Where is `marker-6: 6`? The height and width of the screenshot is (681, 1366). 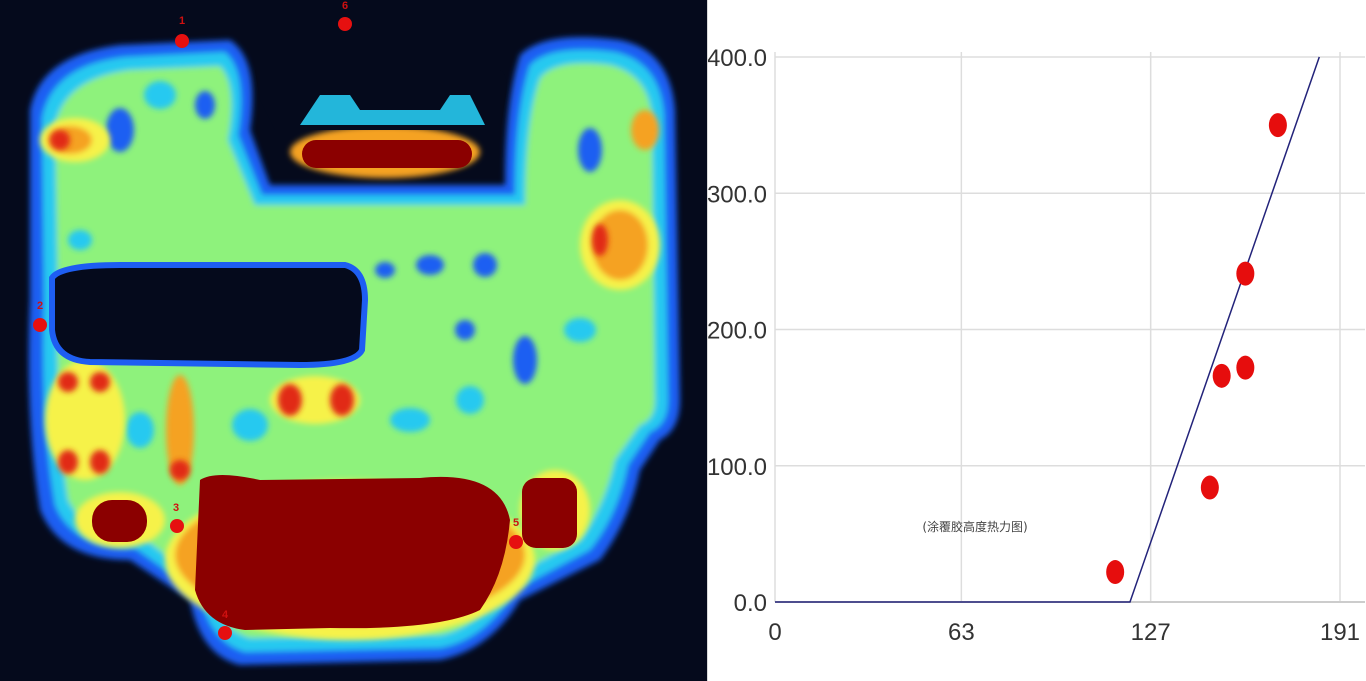 marker-6: 6 is located at coordinates (345, 15).